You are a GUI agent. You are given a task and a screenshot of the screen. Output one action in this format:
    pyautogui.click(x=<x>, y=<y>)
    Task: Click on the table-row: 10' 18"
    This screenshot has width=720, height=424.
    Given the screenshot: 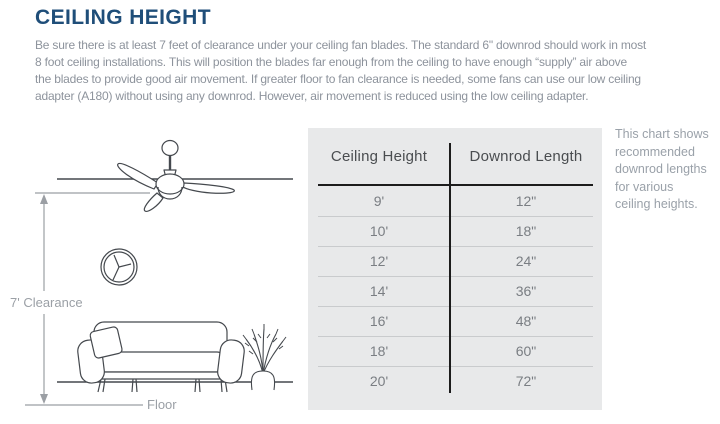 What is the action you would take?
    pyautogui.click(x=455, y=231)
    